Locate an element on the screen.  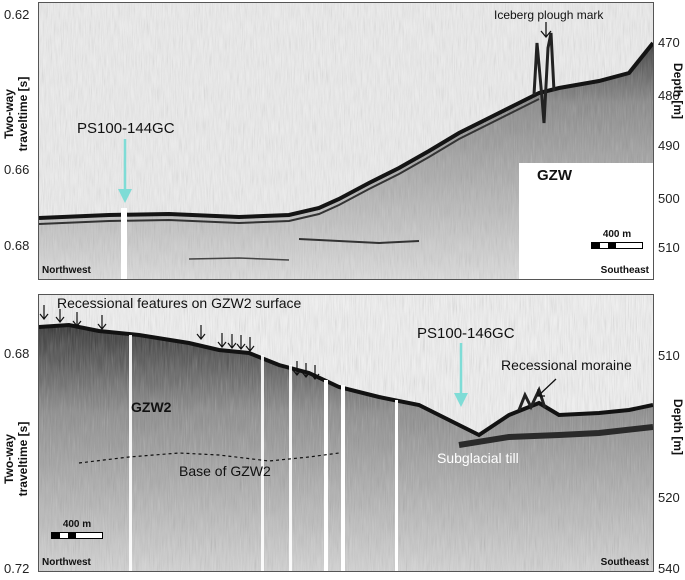
bottom-left-axis-title: Two-way traveltime [s] is located at coordinates (16, 459).